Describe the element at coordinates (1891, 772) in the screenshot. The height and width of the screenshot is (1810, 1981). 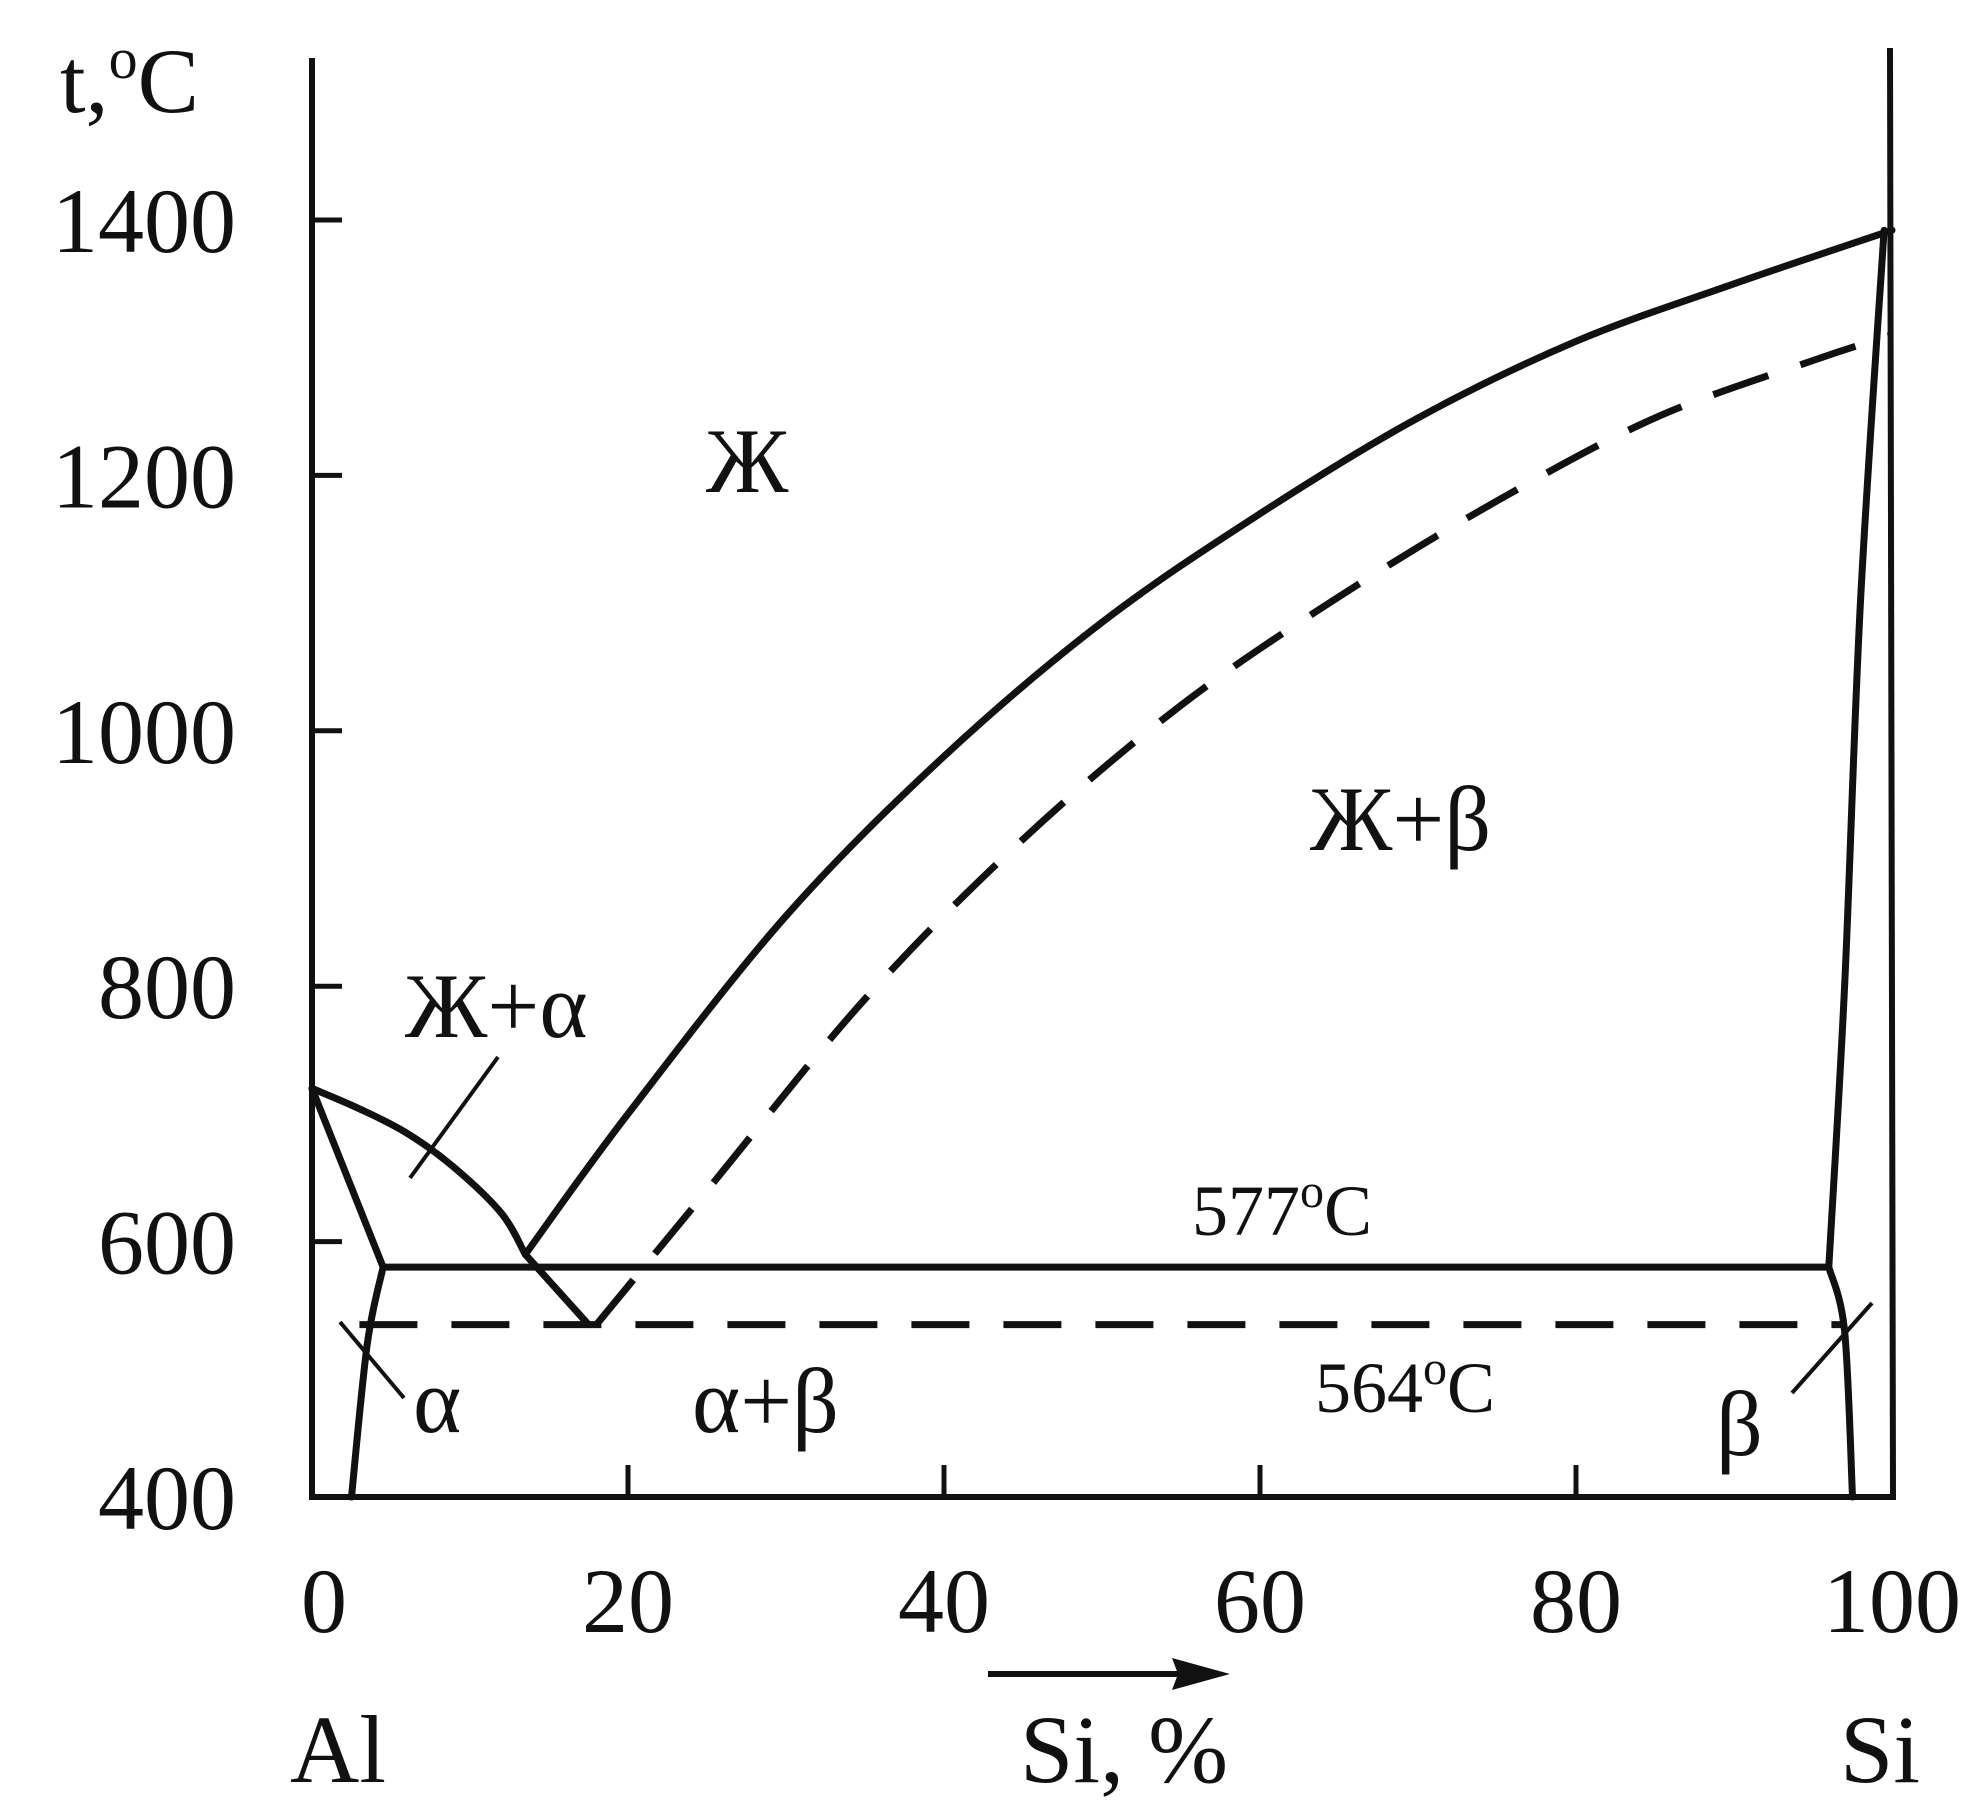
I see `right-axis-line` at that location.